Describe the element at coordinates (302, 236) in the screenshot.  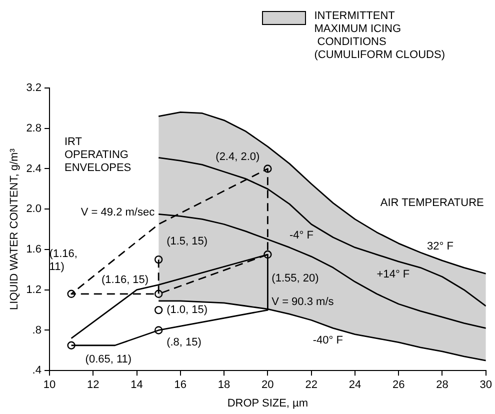
I see `series-label: -4° F` at that location.